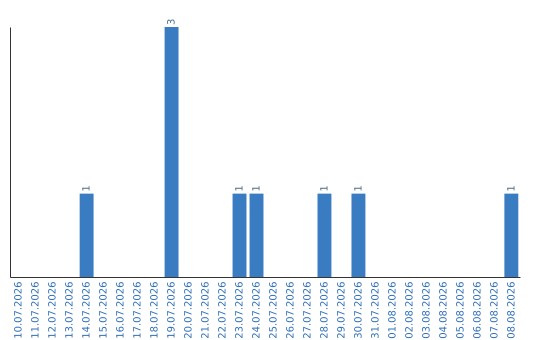  I want to click on x-tick-label: 20.07.2026, so click(189, 310).